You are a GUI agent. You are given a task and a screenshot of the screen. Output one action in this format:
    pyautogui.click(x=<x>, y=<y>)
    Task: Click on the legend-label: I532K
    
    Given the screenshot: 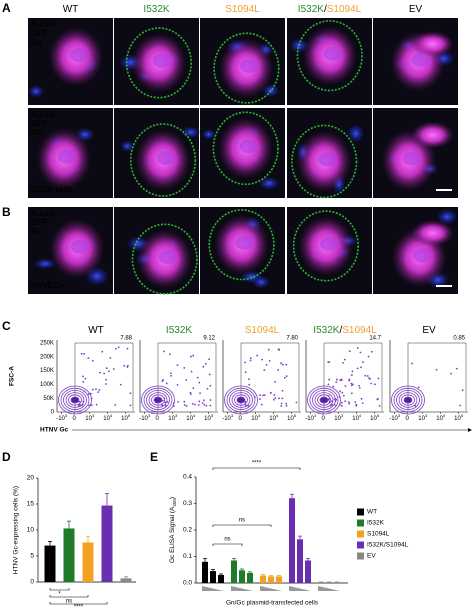 What is the action you would take?
    pyautogui.click(x=376, y=523)
    